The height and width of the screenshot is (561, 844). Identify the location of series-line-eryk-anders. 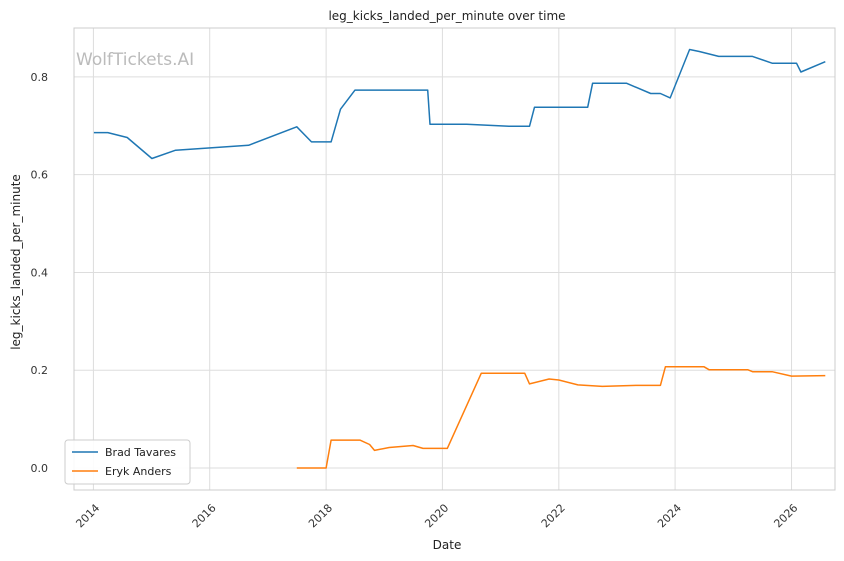
(561, 417).